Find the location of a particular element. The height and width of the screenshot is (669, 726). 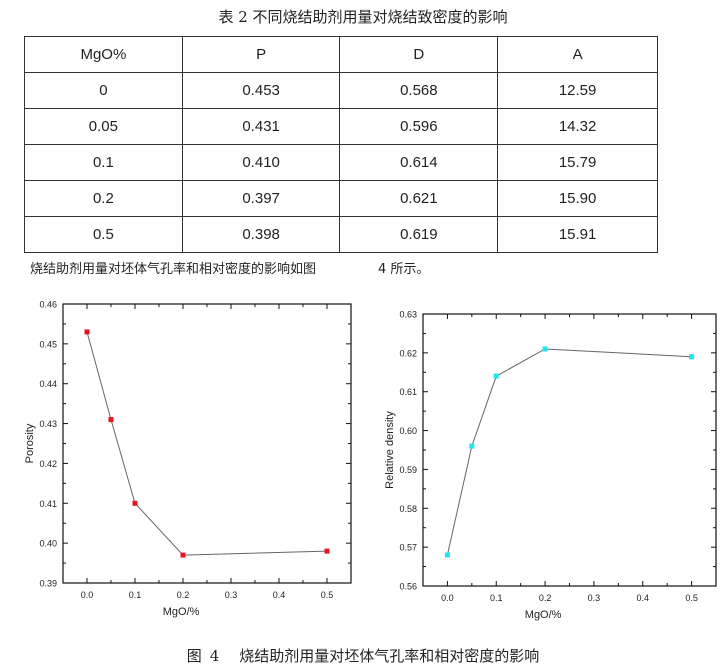

table-cell: 0.619 is located at coordinates (419, 234).